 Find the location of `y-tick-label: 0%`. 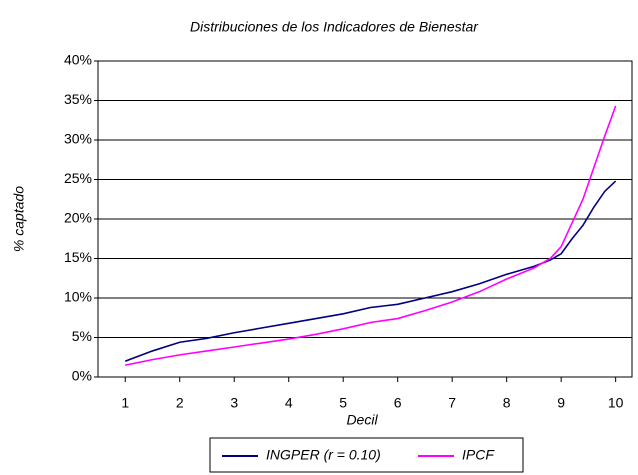

y-tick-label: 0% is located at coordinates (82, 376).